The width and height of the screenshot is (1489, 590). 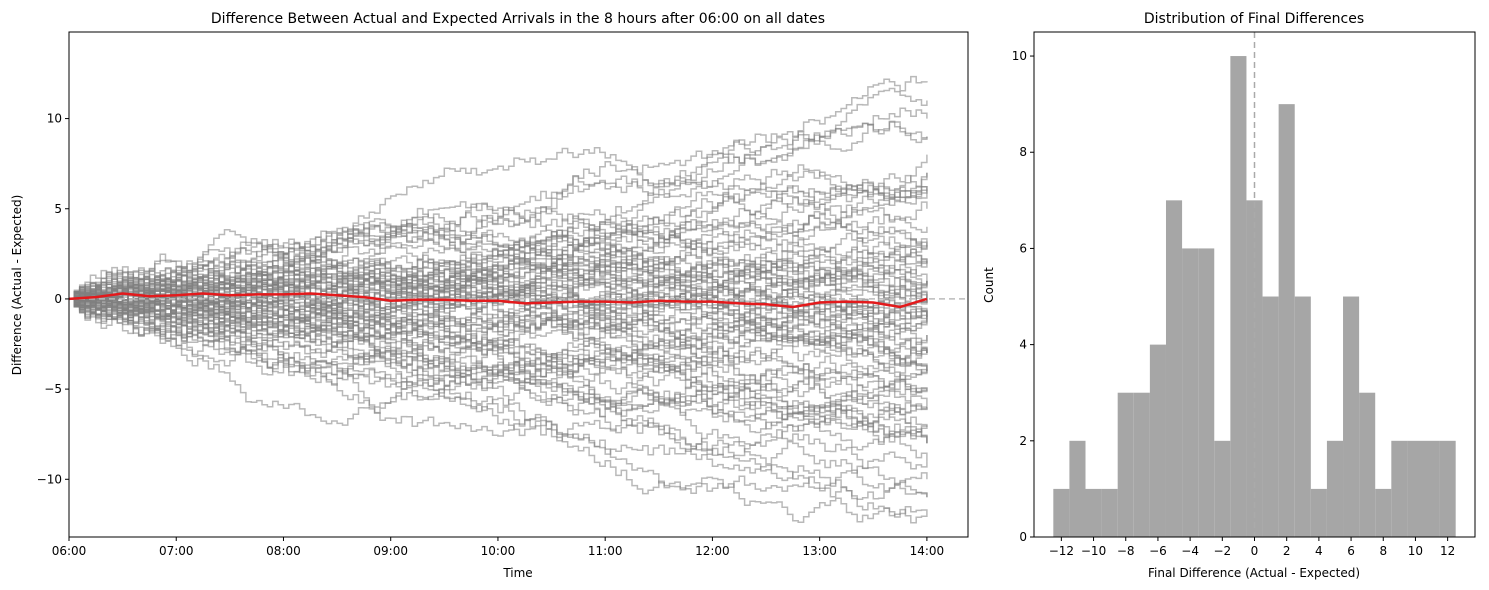 What do you see at coordinates (53, 389) in the screenshot?
I see `y-tick-label: −5` at bounding box center [53, 389].